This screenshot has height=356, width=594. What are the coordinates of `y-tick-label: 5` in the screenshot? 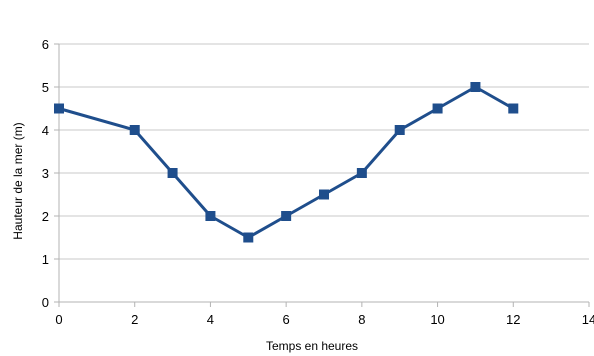 It's located at (45, 87).